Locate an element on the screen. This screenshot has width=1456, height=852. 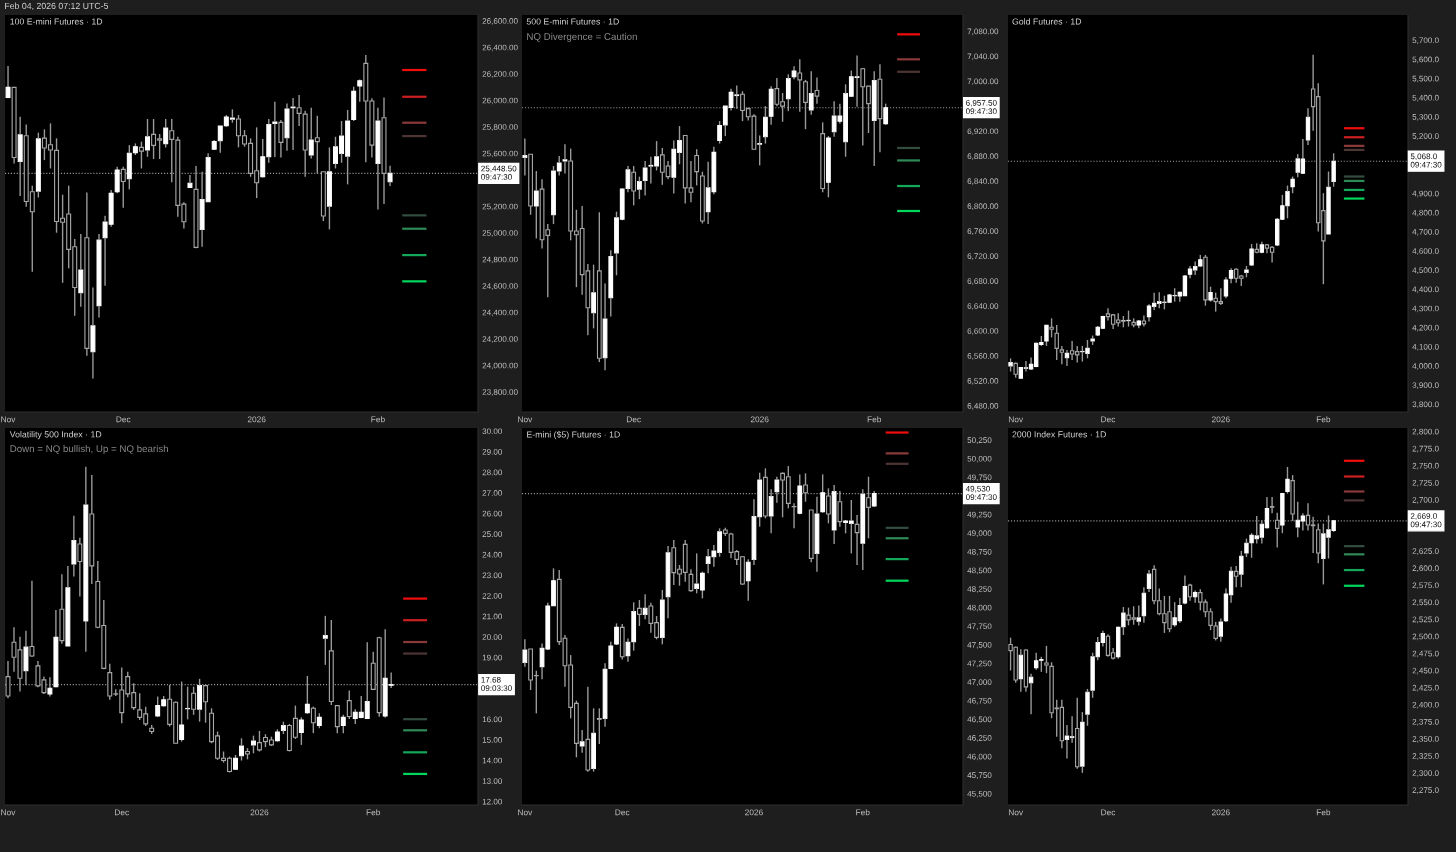
y-tick-label: 47,750 is located at coordinates (979, 627).